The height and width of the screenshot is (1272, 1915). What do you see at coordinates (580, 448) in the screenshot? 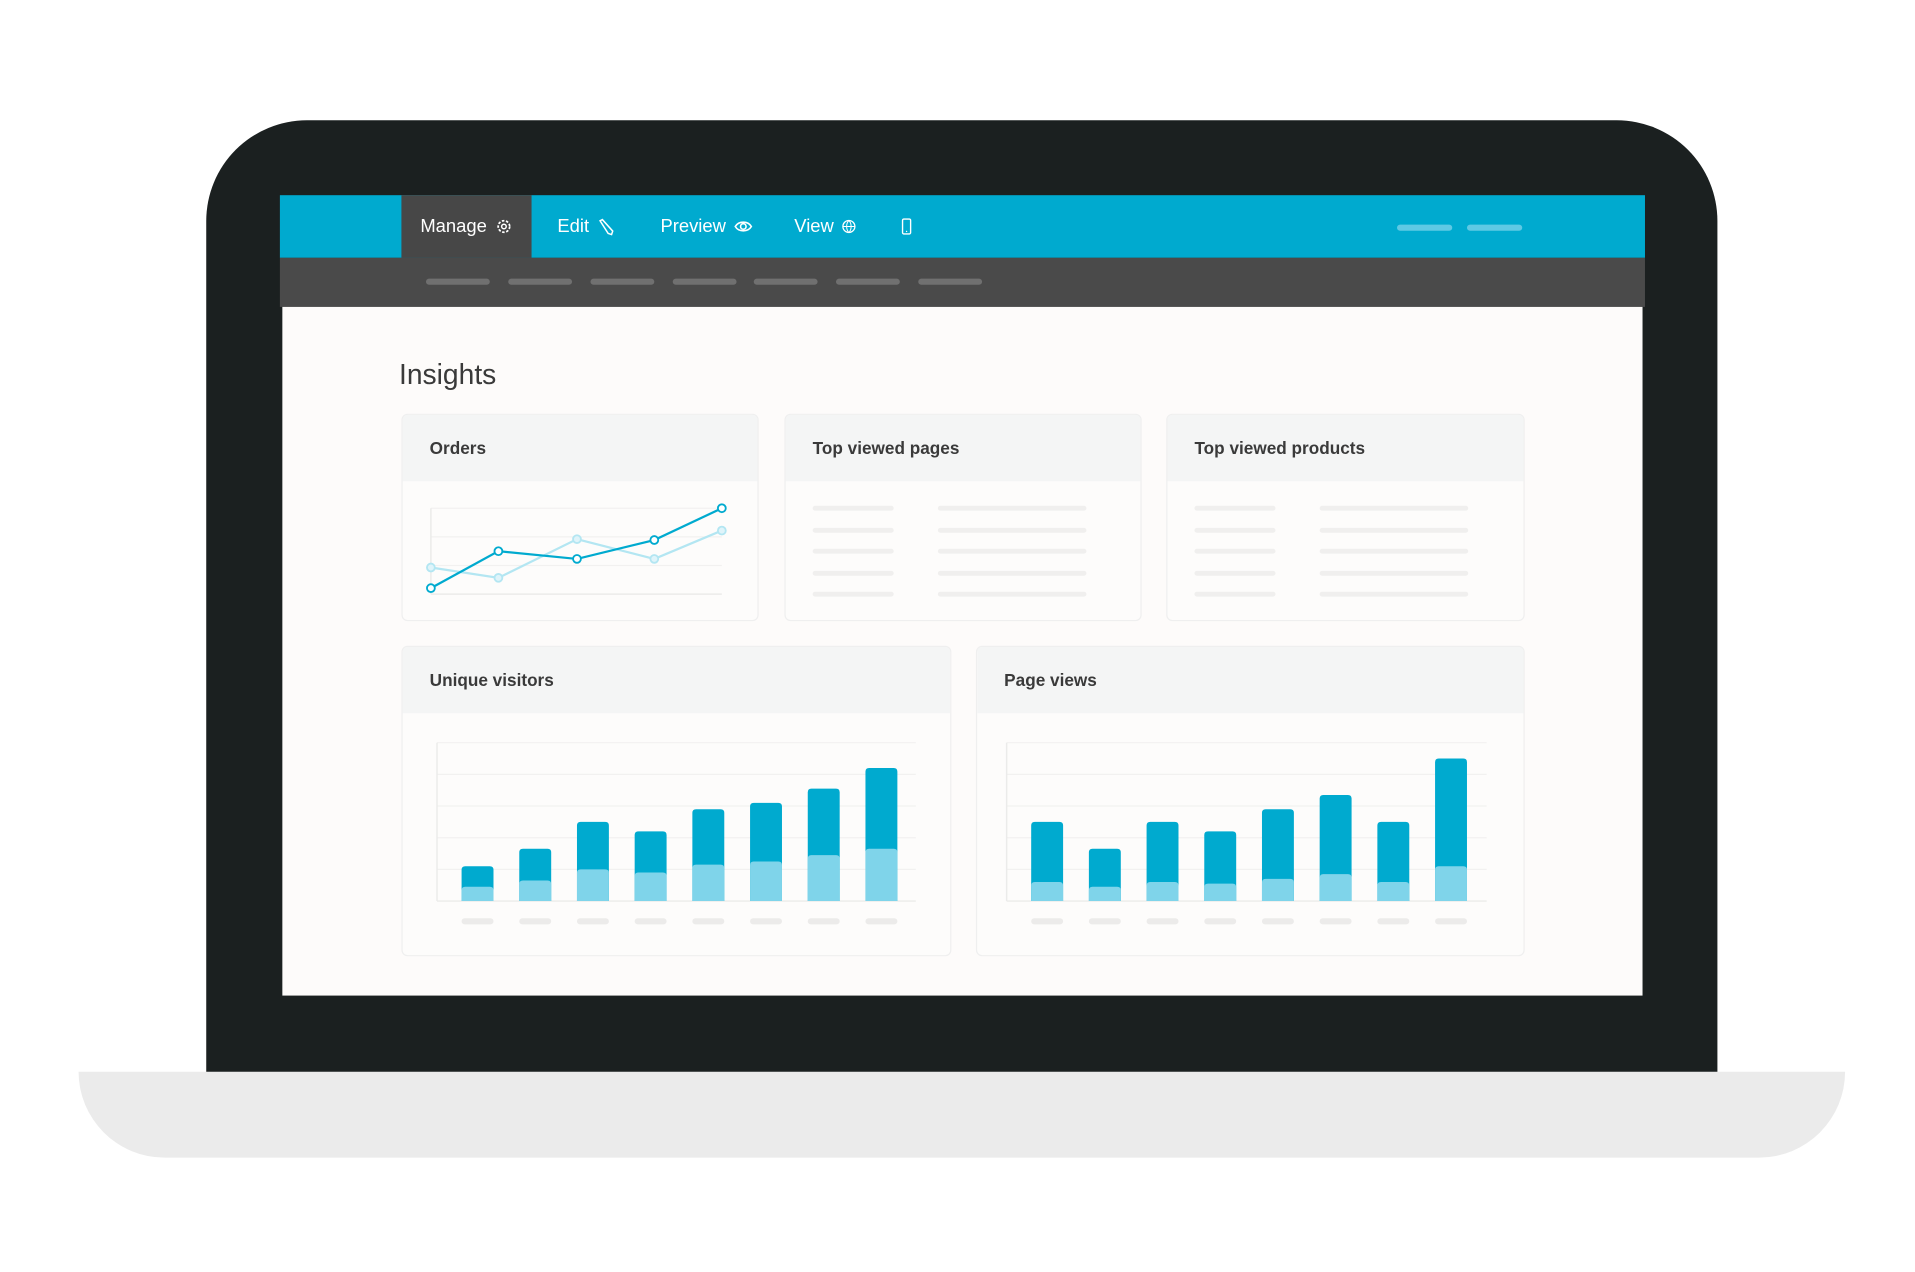
I see `card-title: Orders` at bounding box center [580, 448].